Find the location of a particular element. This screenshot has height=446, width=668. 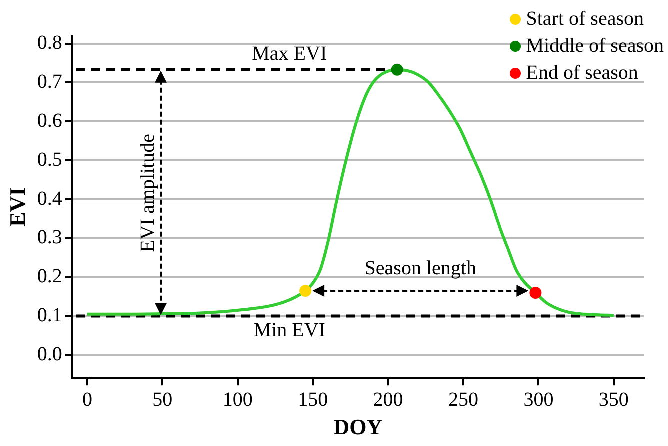

legend-label: End of season is located at coordinates (582, 73).